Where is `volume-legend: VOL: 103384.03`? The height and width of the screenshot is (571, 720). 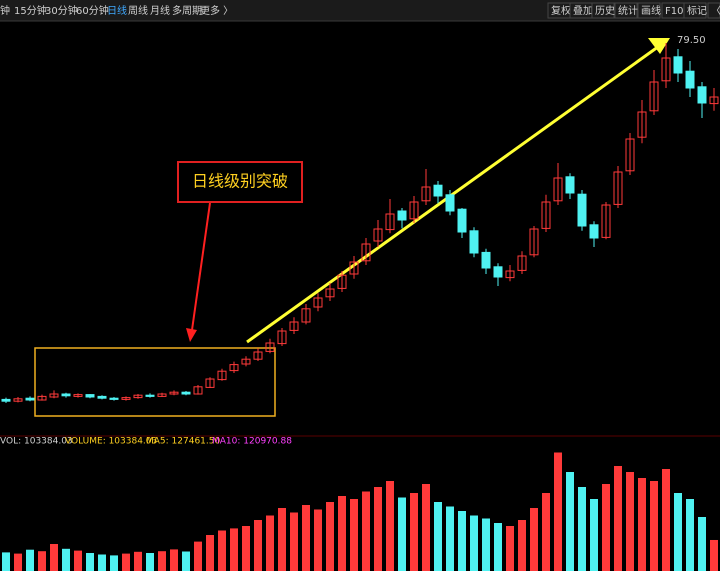 volume-legend: VOL: 103384.03 is located at coordinates (36, 442).